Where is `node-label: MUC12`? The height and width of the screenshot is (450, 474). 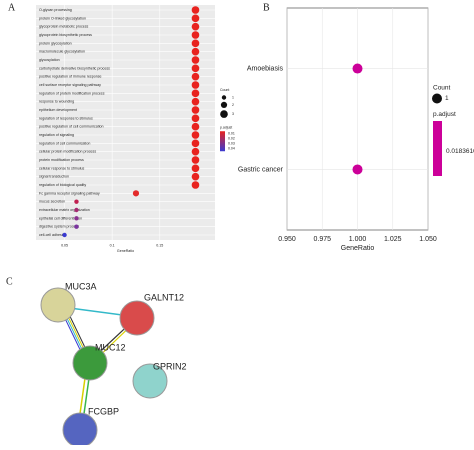
node-label: MUC12 is located at coordinates (110, 347).